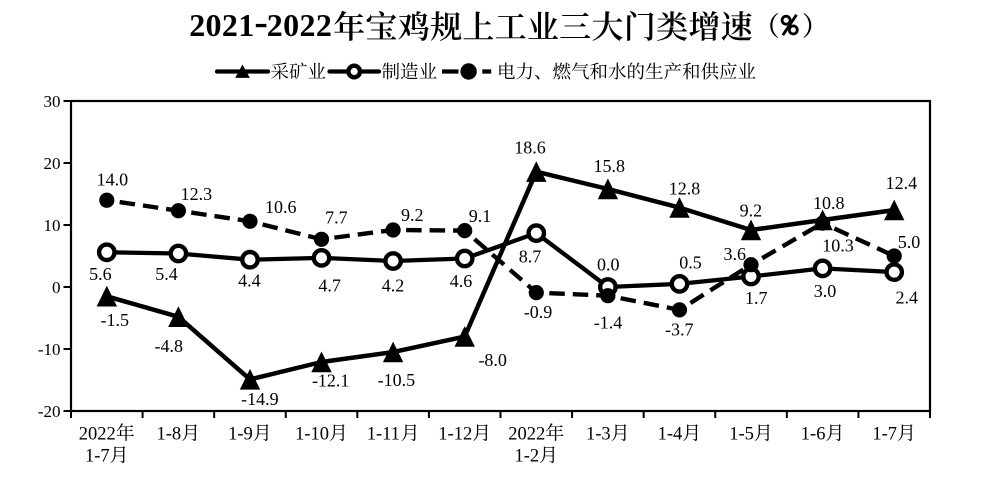 This screenshot has height=486, width=990. I want to click on svg-text: 7.7, so click(336, 218).